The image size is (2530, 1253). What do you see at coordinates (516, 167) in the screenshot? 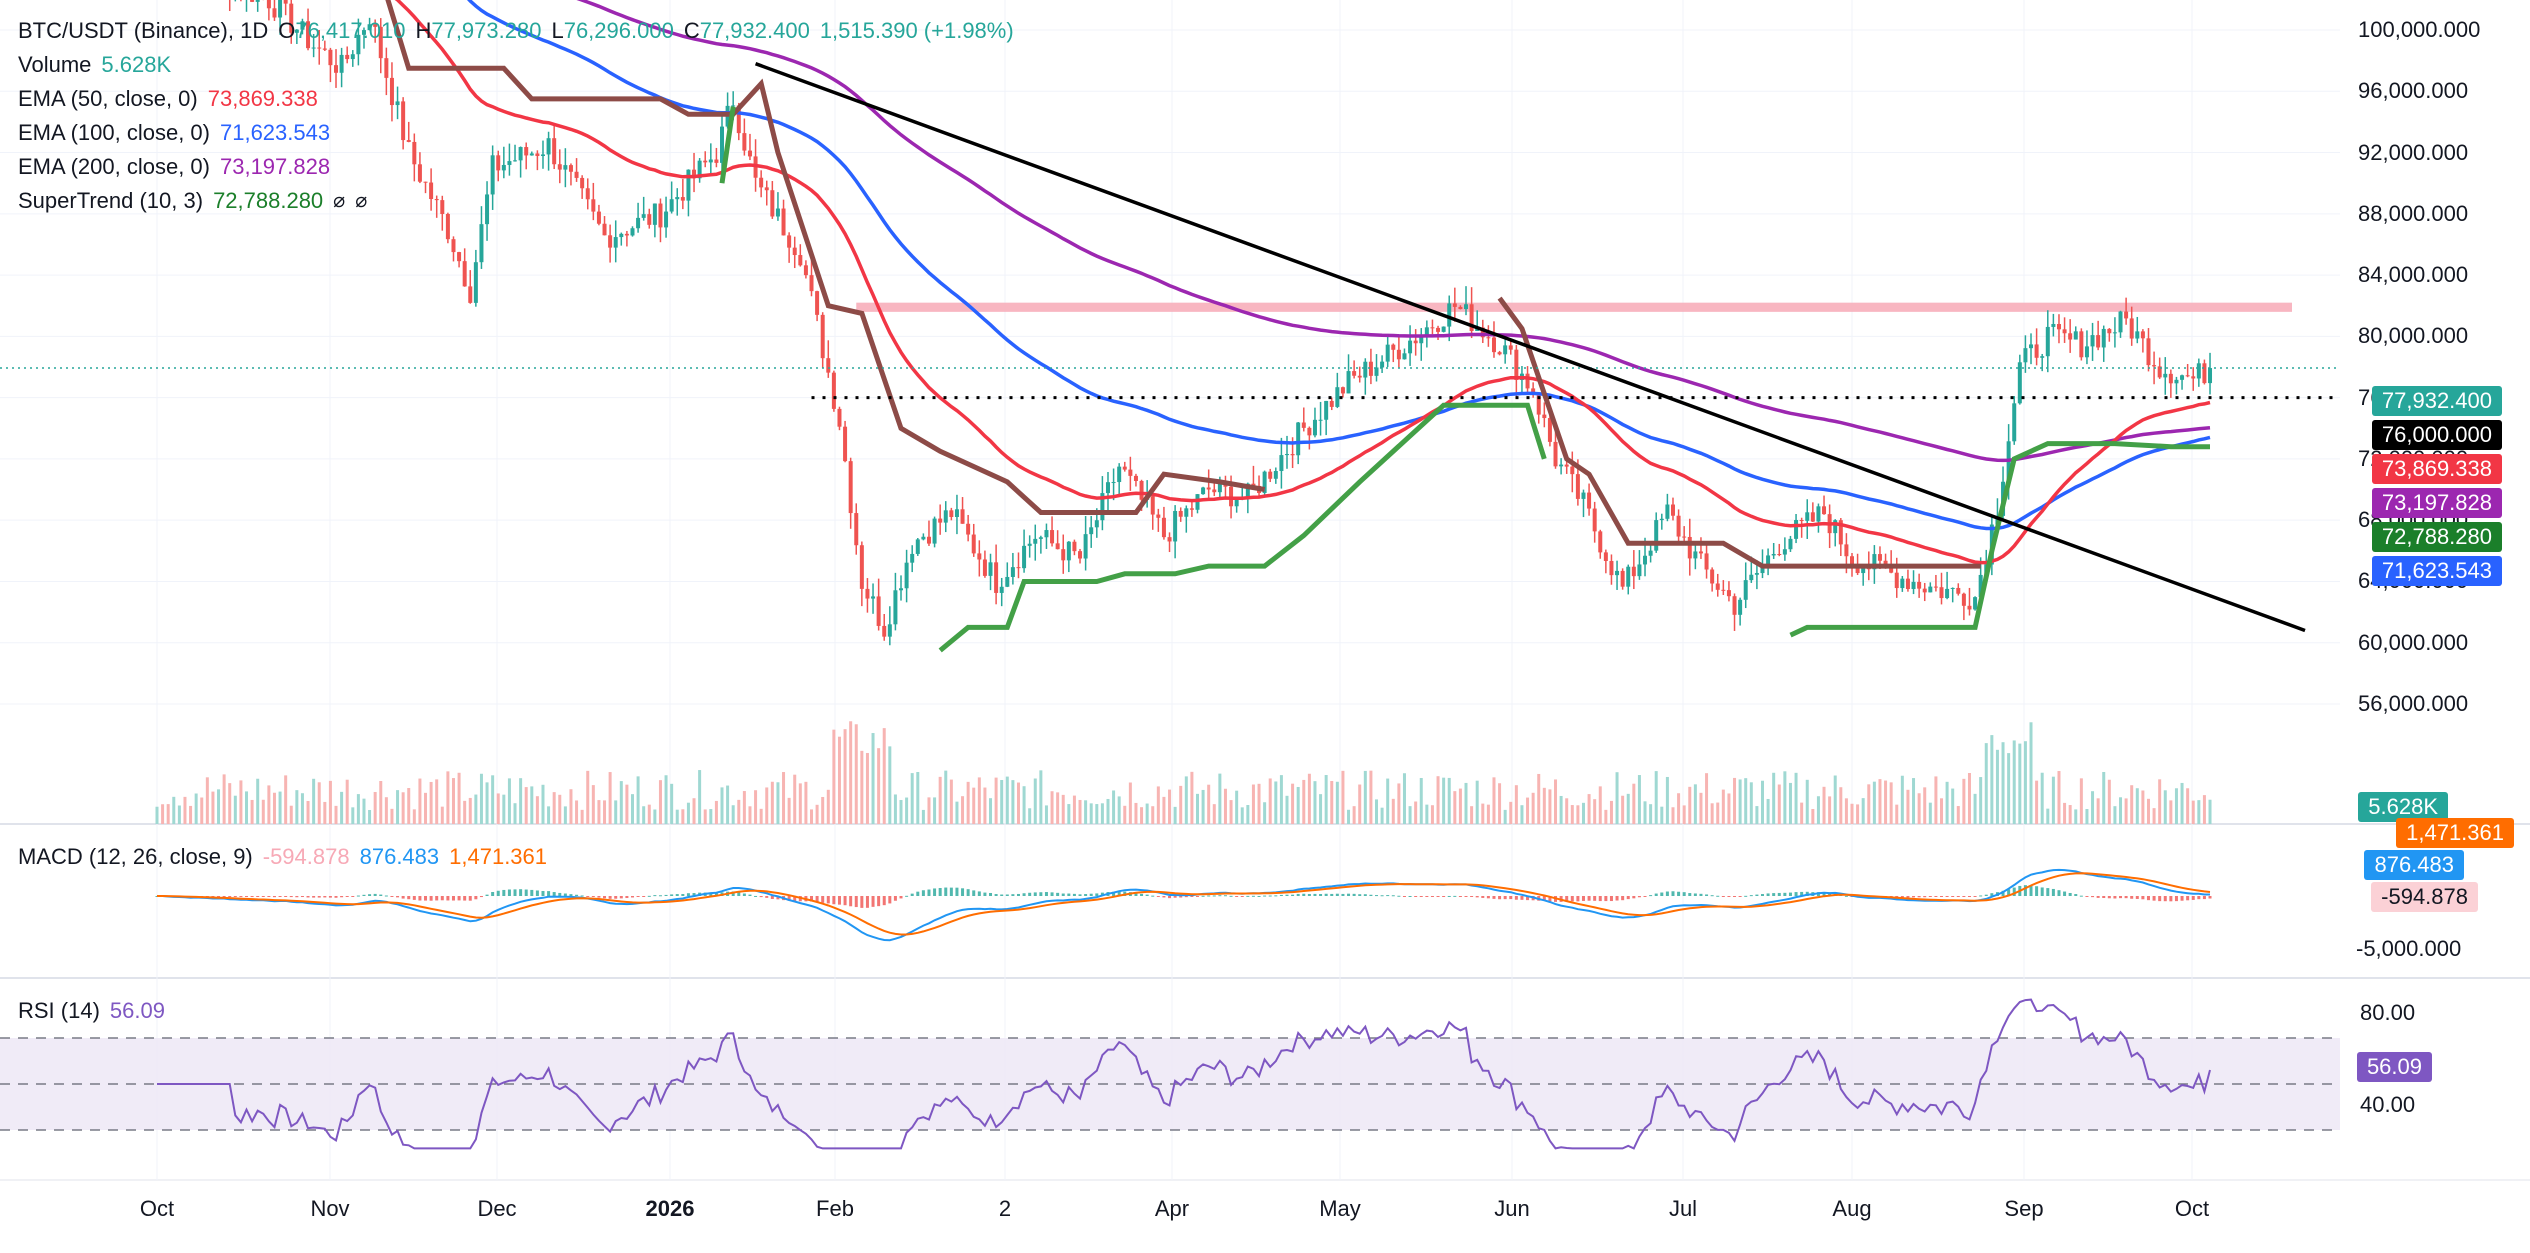
I see `legend-ema200: EMA (200, close, 0) 73,197.828` at bounding box center [516, 167].